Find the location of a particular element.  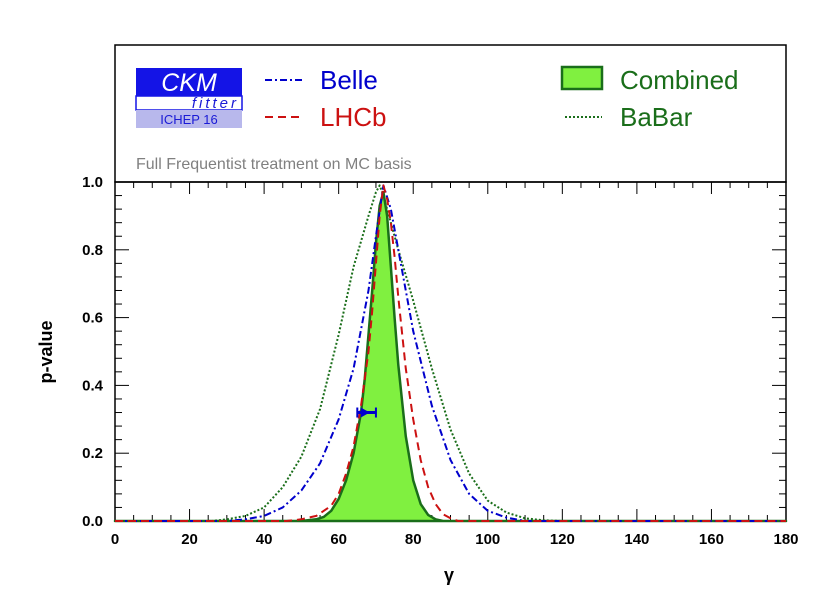

y-tick-label: 0.6 is located at coordinates (92, 318).